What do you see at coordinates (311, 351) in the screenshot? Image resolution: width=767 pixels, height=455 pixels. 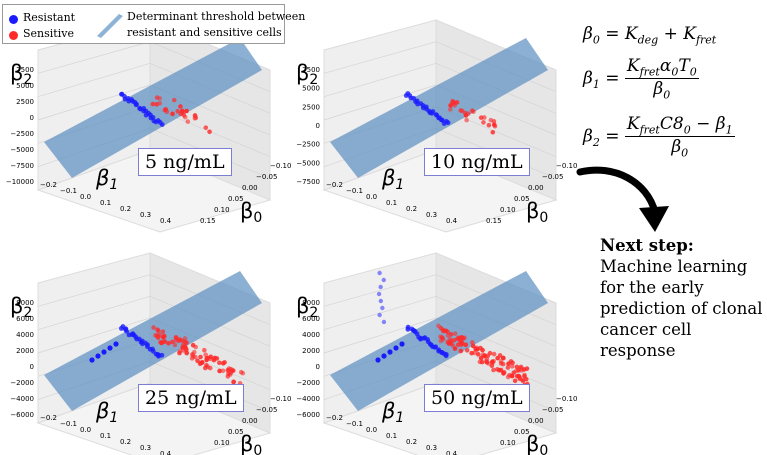 I see `z-tick-label: 2000` at bounding box center [311, 351].